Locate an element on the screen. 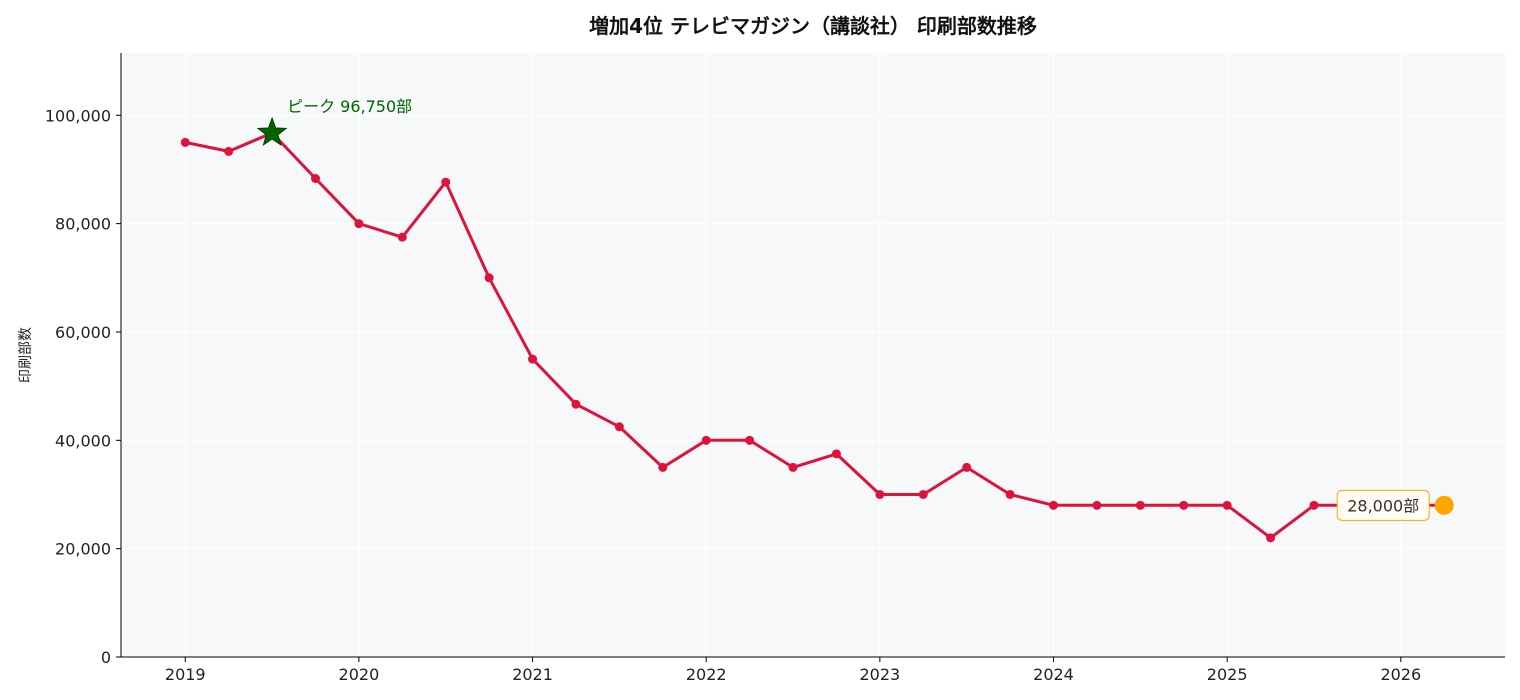  y-axis-title: 印刷部数 is located at coordinates (26, 355).